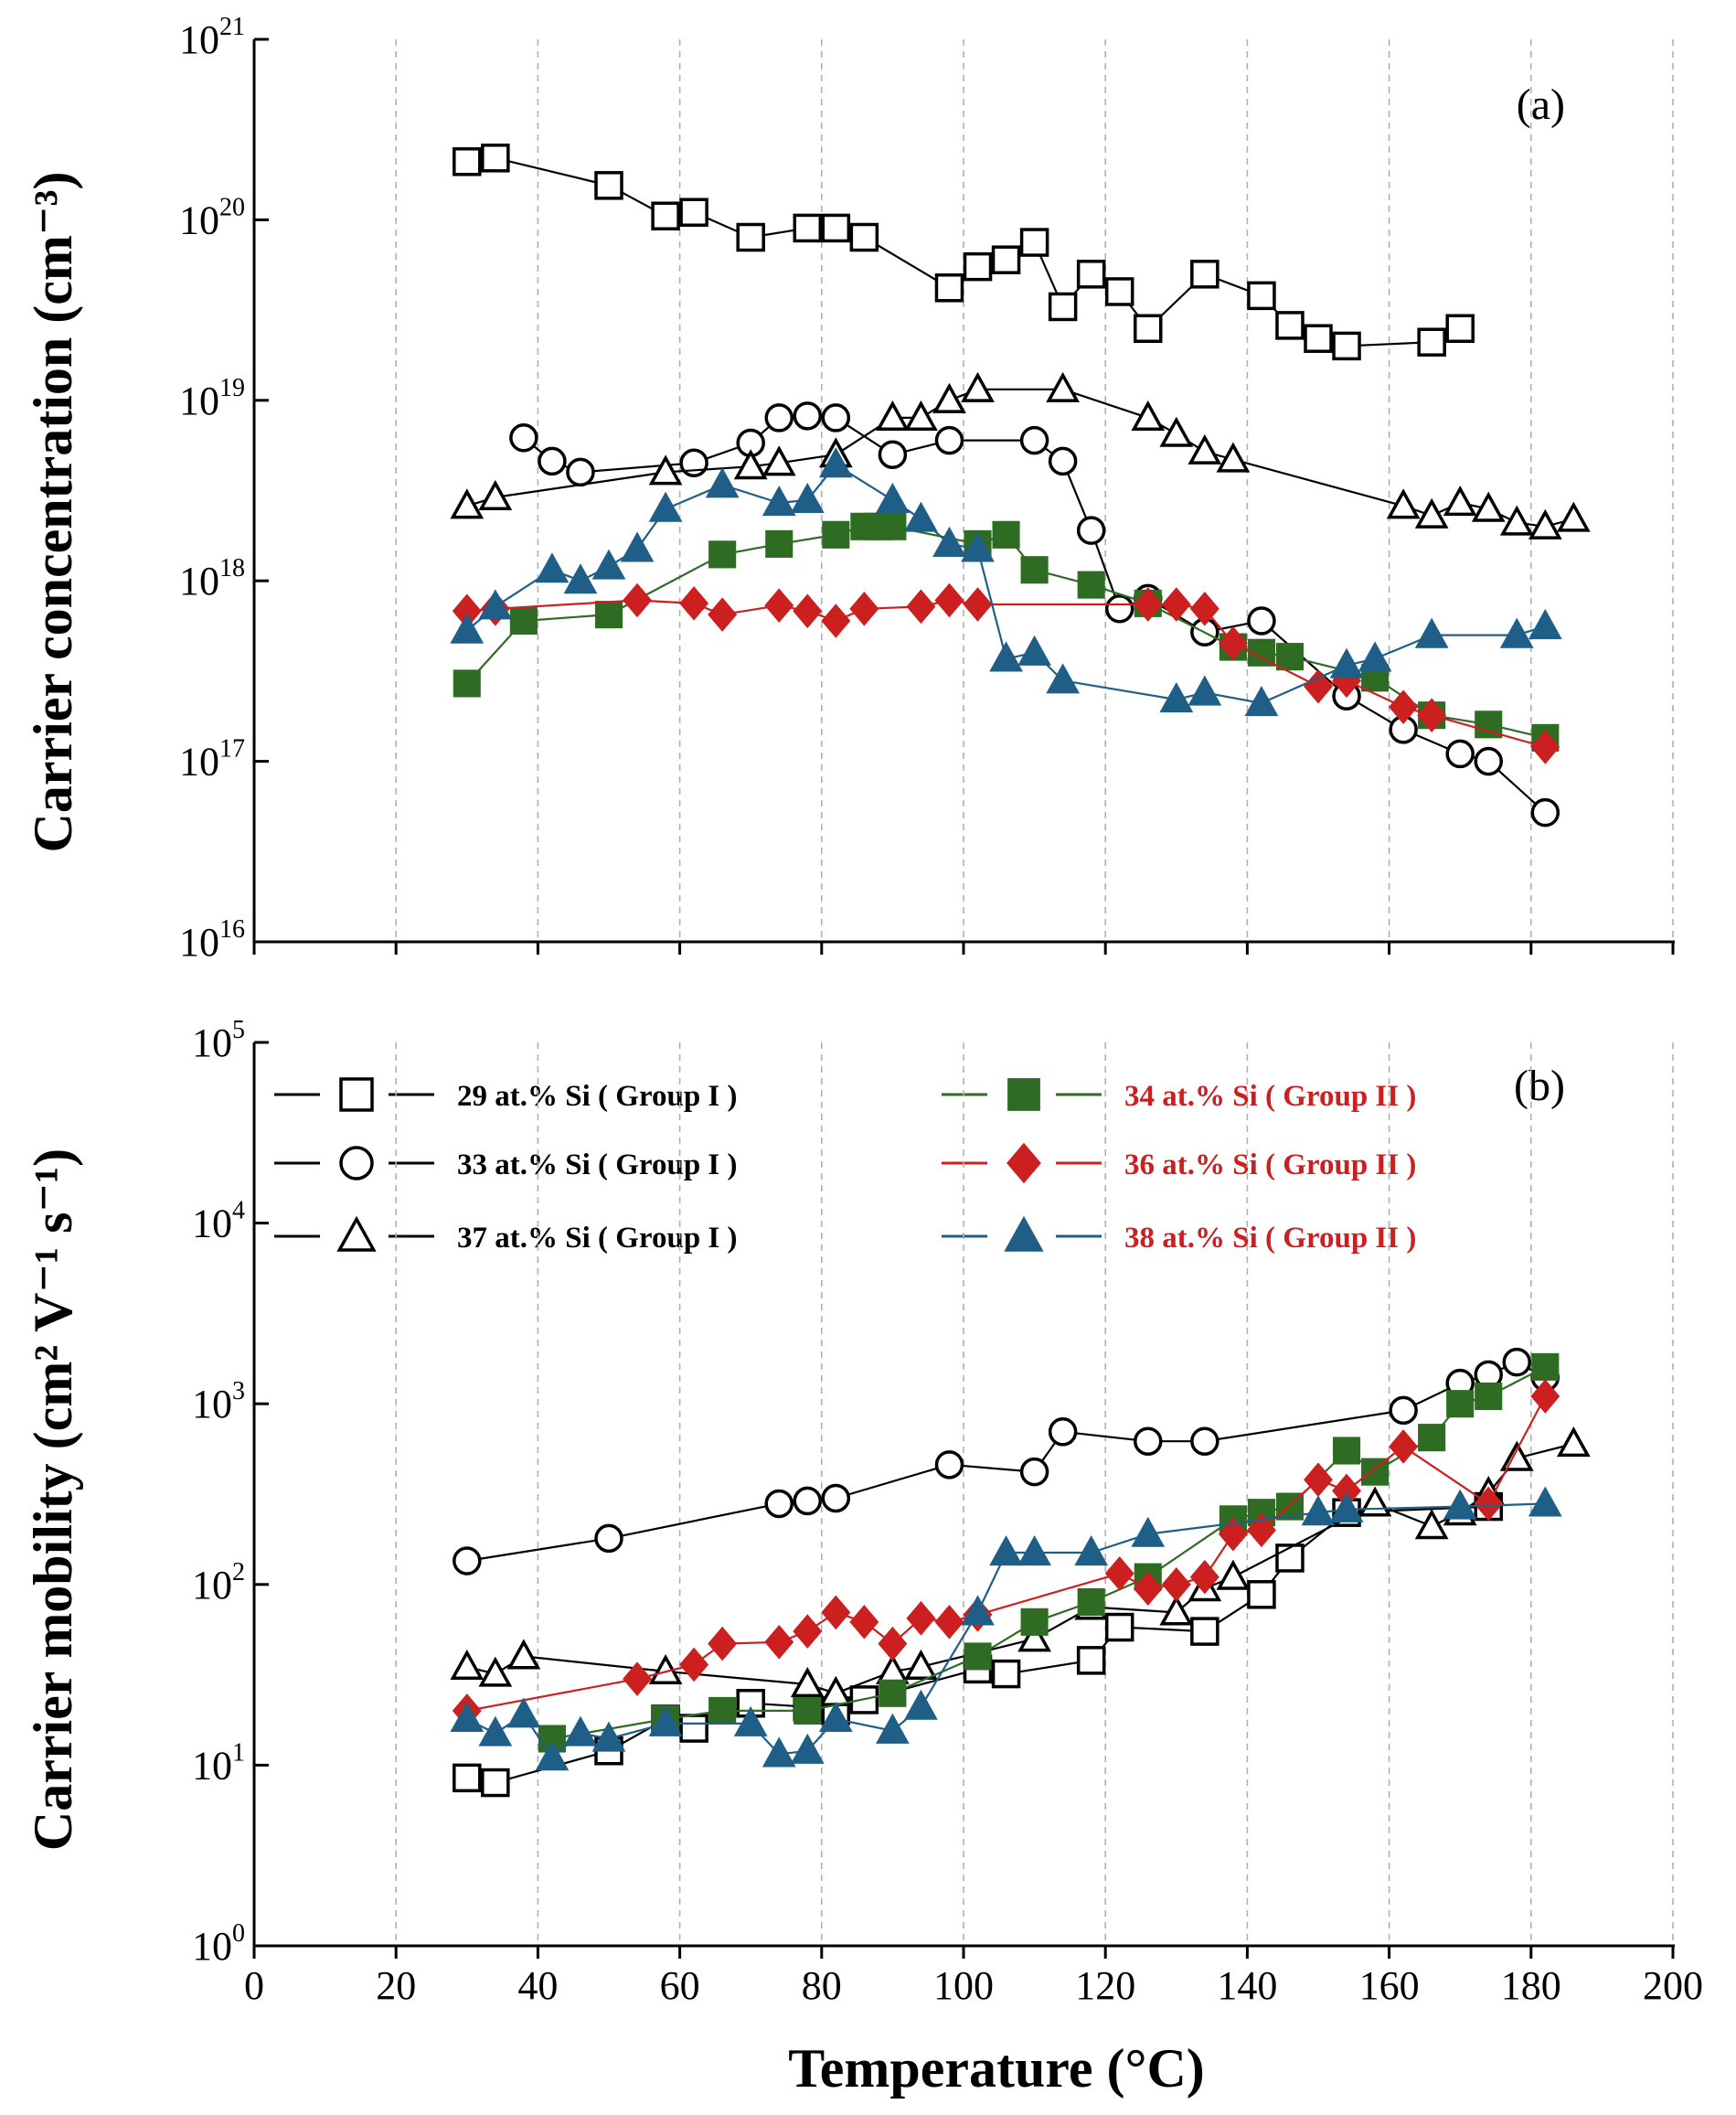 The width and height of the screenshot is (1736, 2115). What do you see at coordinates (218, 1944) in the screenshot?
I see `panel-b-y-tick-label: 10⁰` at bounding box center [218, 1944].